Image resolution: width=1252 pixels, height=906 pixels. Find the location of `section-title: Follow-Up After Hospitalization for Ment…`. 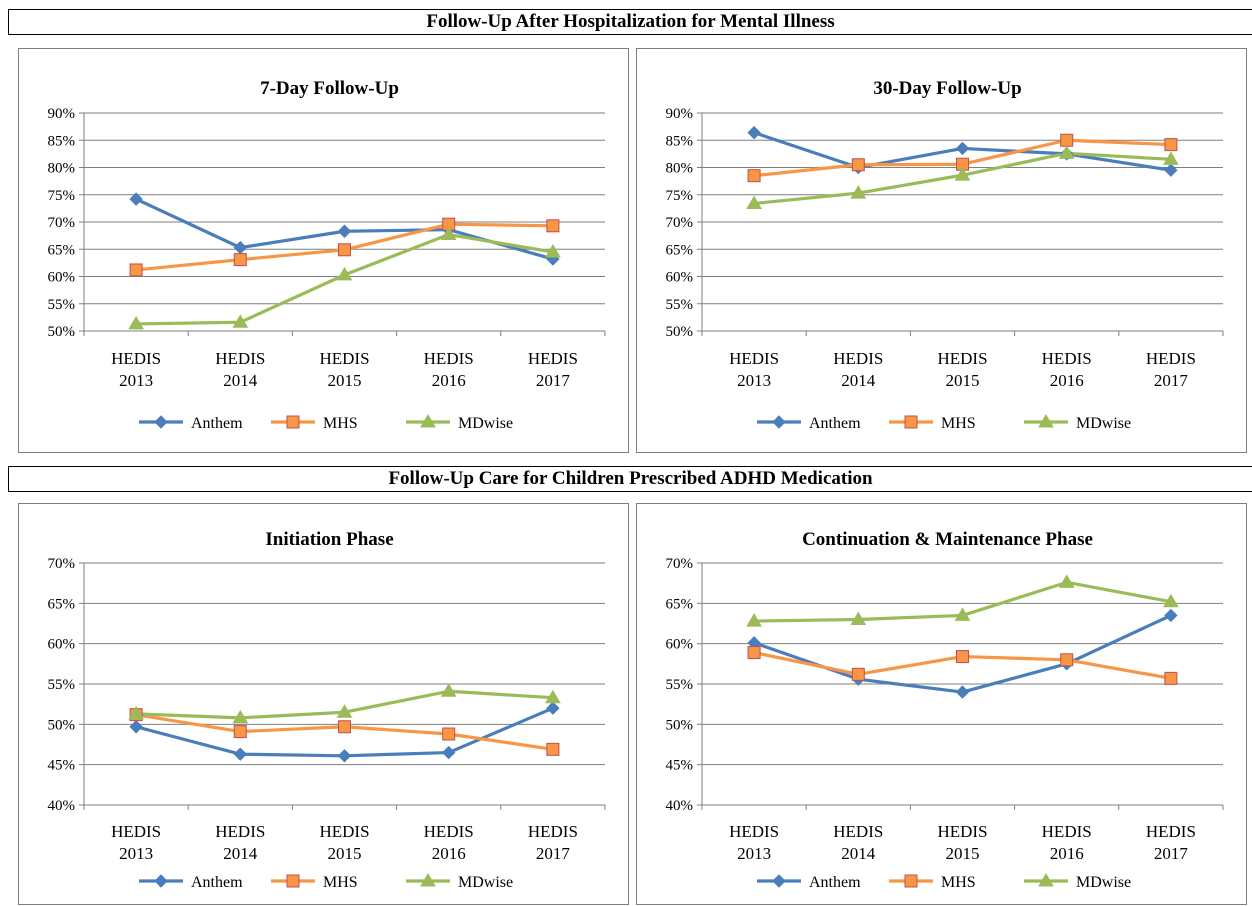

section-title: Follow-Up After Hospitalization for Ment… is located at coordinates (630, 21).